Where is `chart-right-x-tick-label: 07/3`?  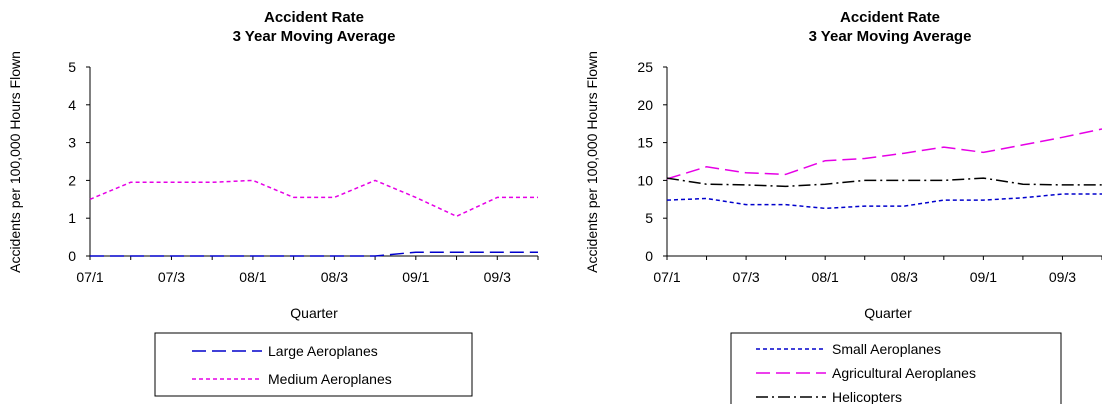 chart-right-x-tick-label: 07/3 is located at coordinates (745, 277).